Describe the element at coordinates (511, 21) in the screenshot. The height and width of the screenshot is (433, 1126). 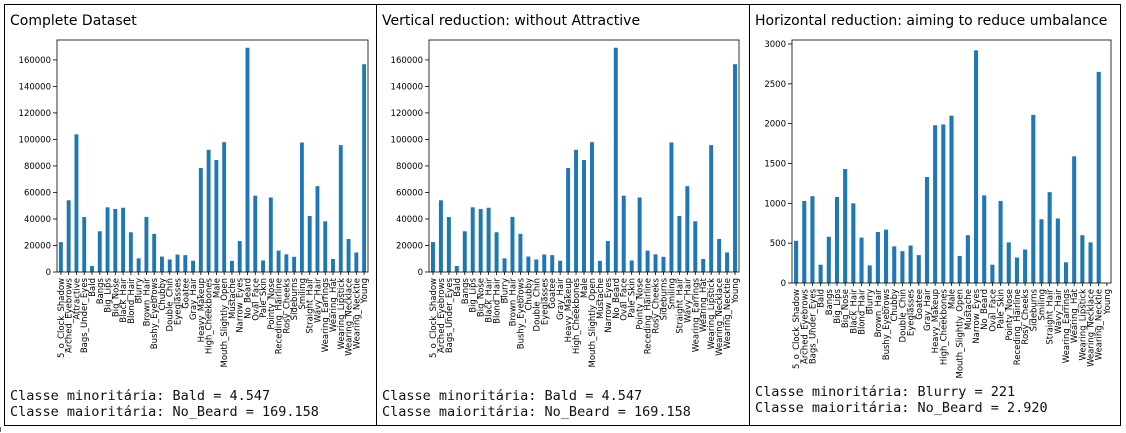
I see `panel-title: Vertical reduction: without Attractive` at that location.